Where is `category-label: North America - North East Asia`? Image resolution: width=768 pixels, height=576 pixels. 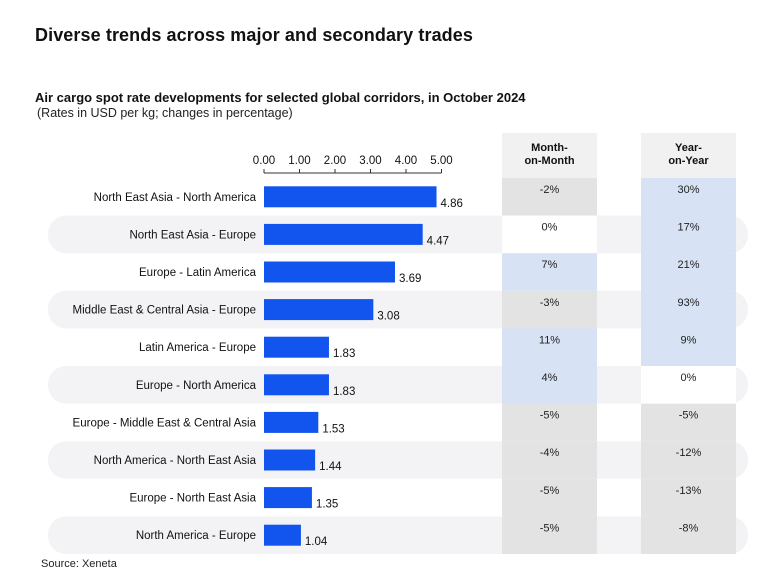
category-label: North America - North East Asia is located at coordinates (175, 461).